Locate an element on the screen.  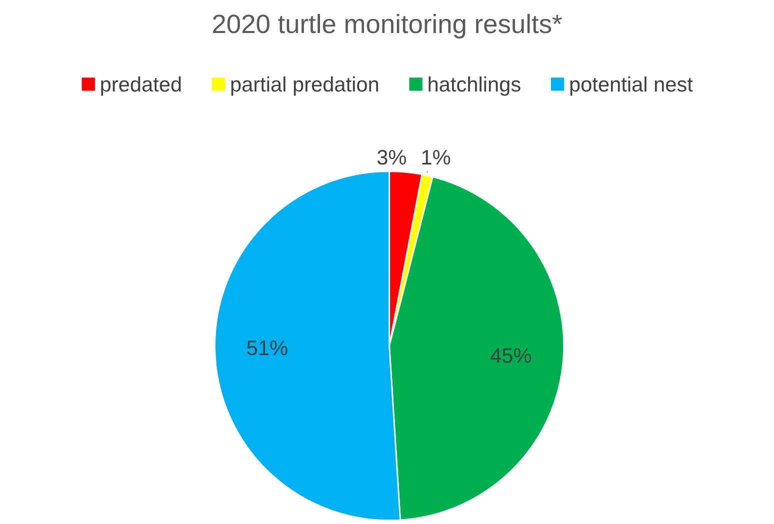
data-label: 51% is located at coordinates (267, 348).